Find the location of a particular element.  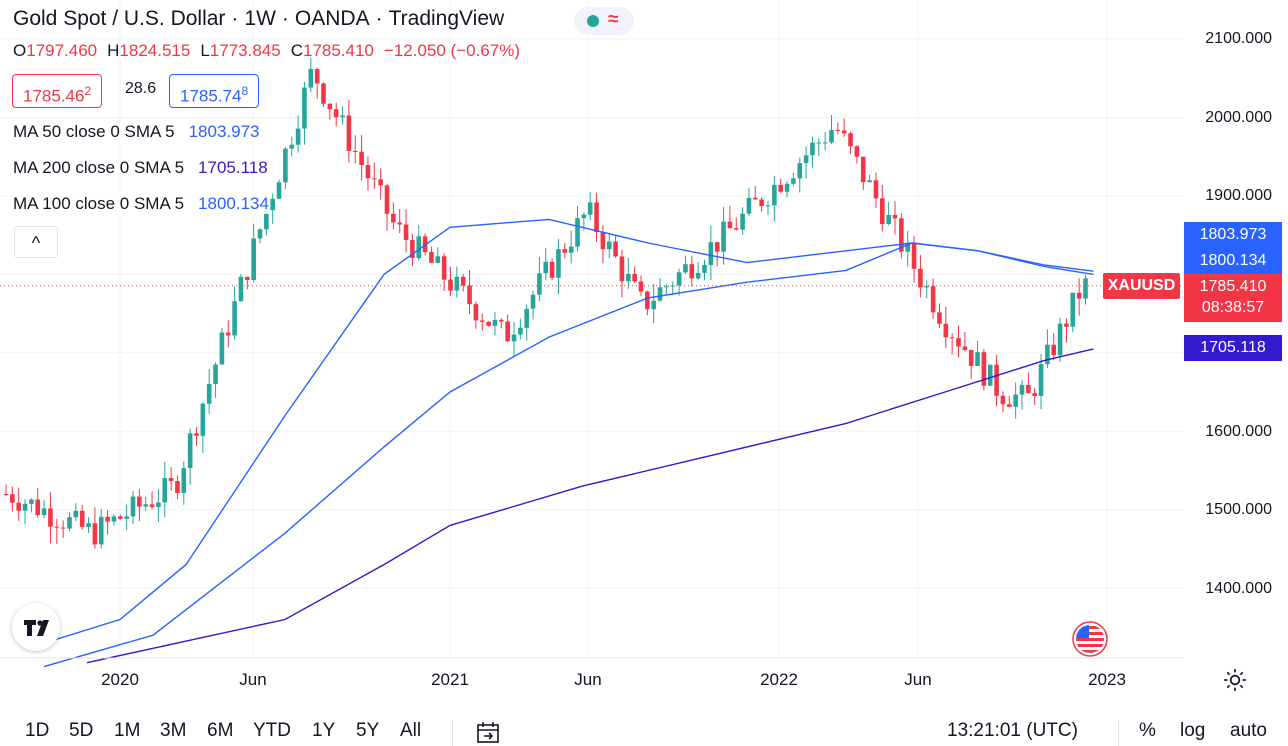

timeframe-5y: 5Y is located at coordinates (368, 730).